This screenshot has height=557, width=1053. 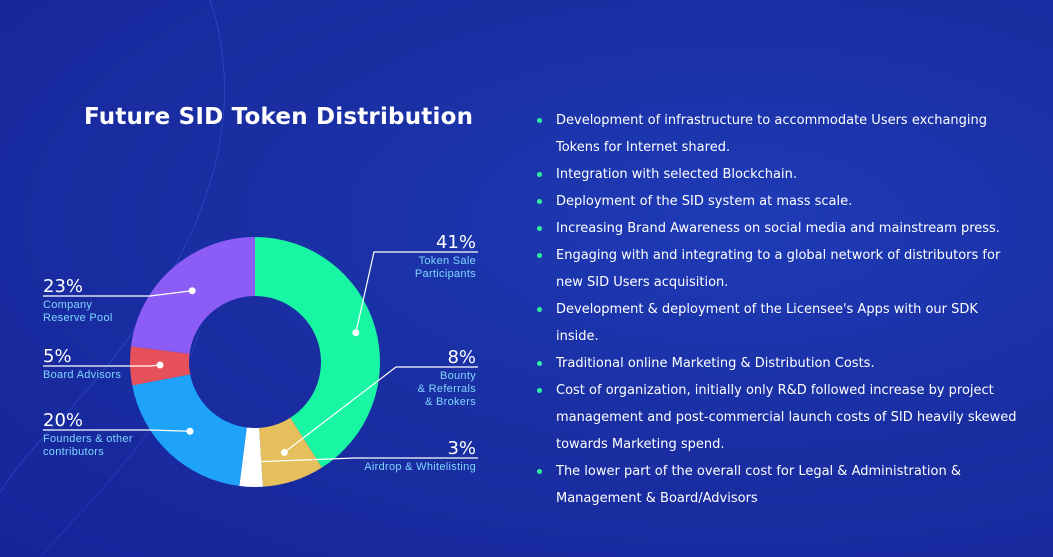 I want to click on bullet-item: Integration with selected Blockchain., so click(x=779, y=174).